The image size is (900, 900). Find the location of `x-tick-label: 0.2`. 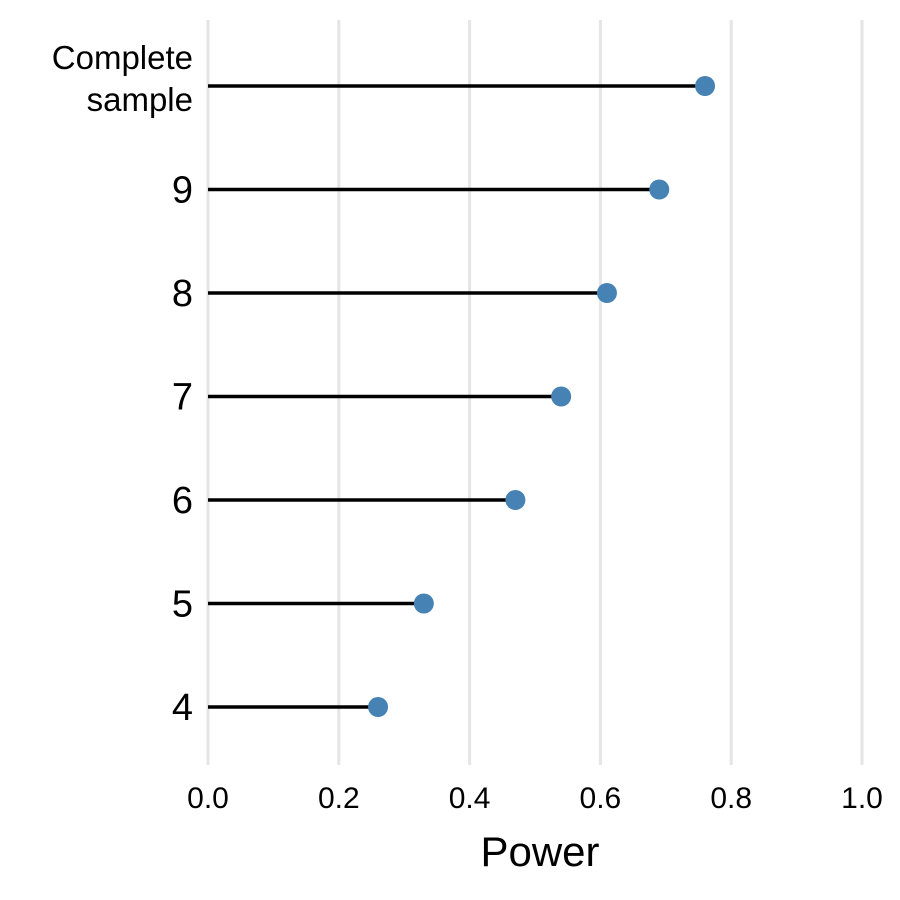

x-tick-label: 0.2 is located at coordinates (339, 798).